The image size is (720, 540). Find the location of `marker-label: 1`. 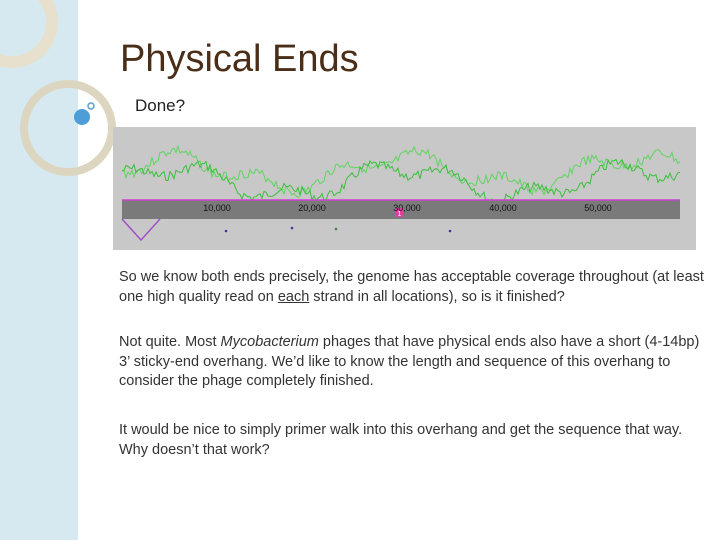

marker-label: 1 is located at coordinates (400, 214).